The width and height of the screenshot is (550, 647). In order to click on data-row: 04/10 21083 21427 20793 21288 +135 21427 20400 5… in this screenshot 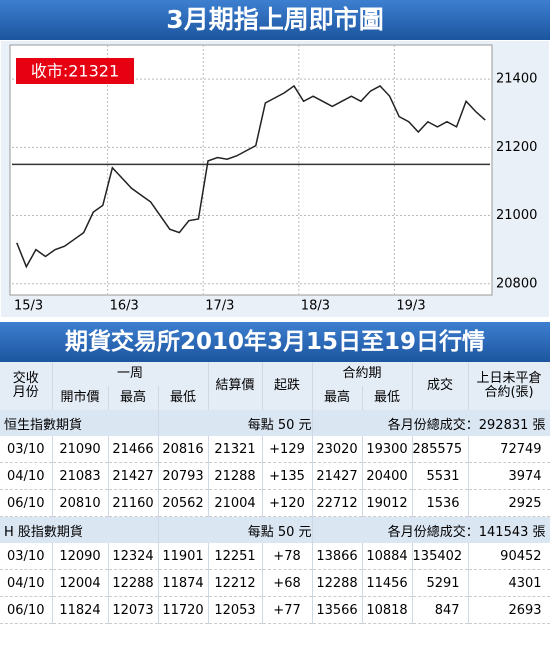, I will do `click(275, 476)`.